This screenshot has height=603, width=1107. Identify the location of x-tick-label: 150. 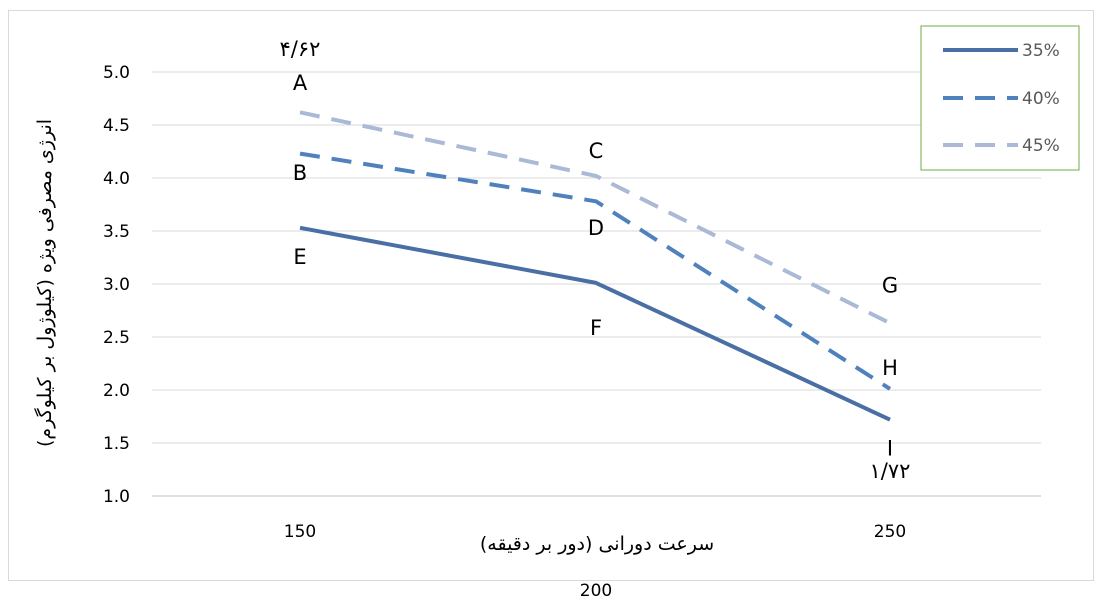
(300, 532).